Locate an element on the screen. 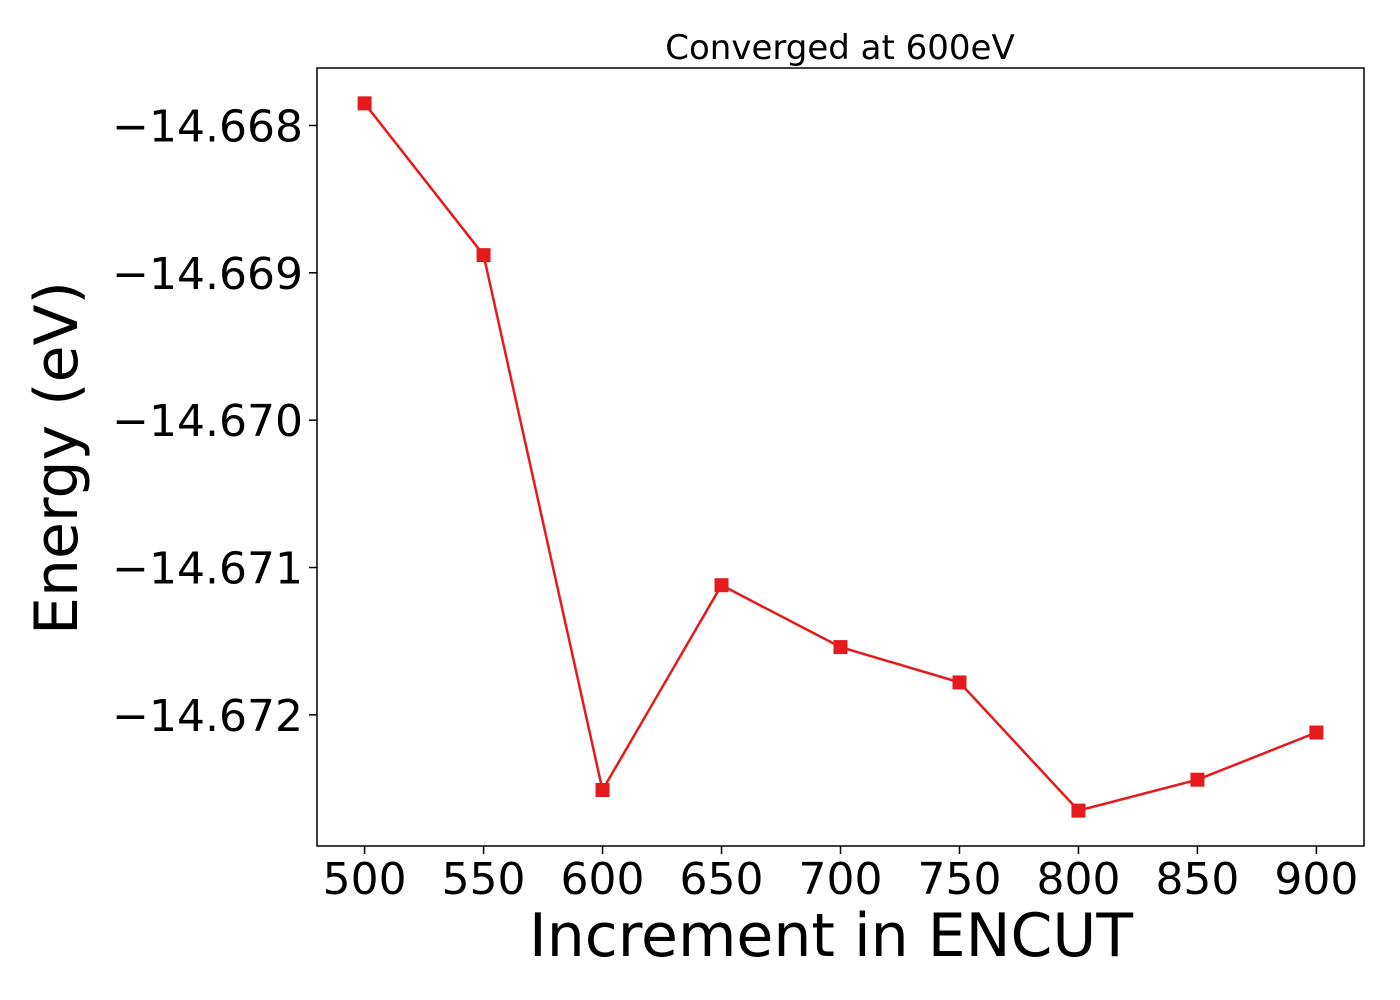 The height and width of the screenshot is (1000, 1400). x-tick-label: 550 is located at coordinates (484, 879).